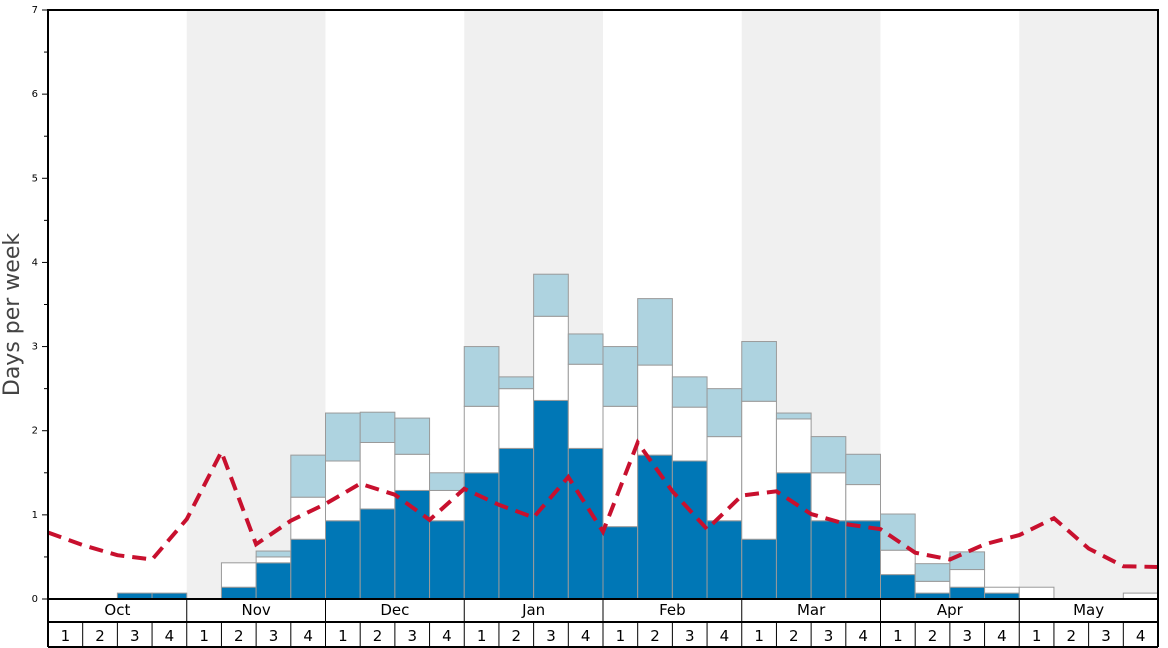  I want to click on month-label: May, so click(1088, 610).